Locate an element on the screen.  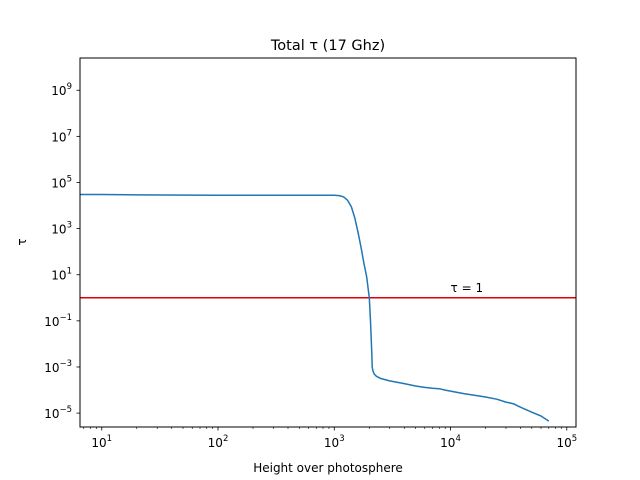
x-tick-label: 10⁴ is located at coordinates (450, 442).